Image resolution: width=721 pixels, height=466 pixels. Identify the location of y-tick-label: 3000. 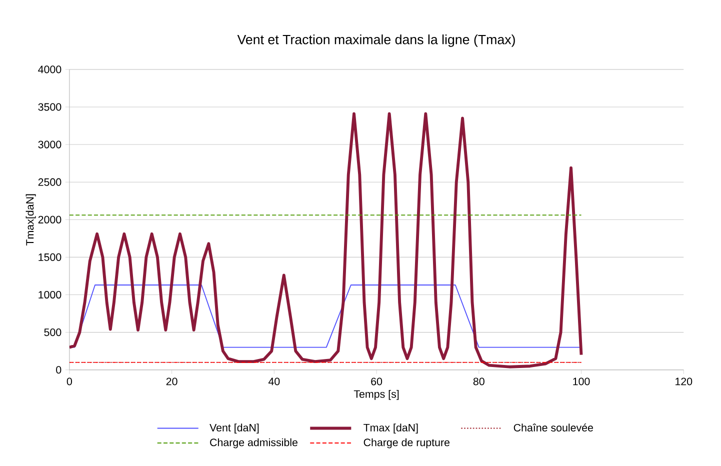
(50, 144).